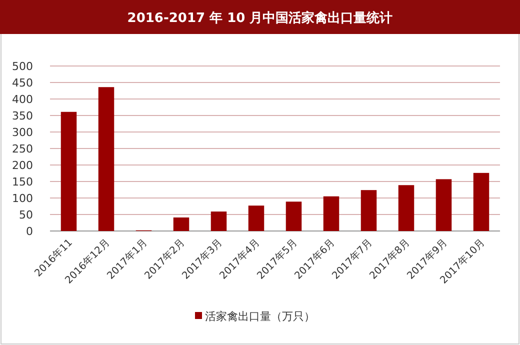 The height and width of the screenshot is (345, 520). Describe the element at coordinates (22, 149) in the screenshot. I see `y-tick-label: 250` at that location.